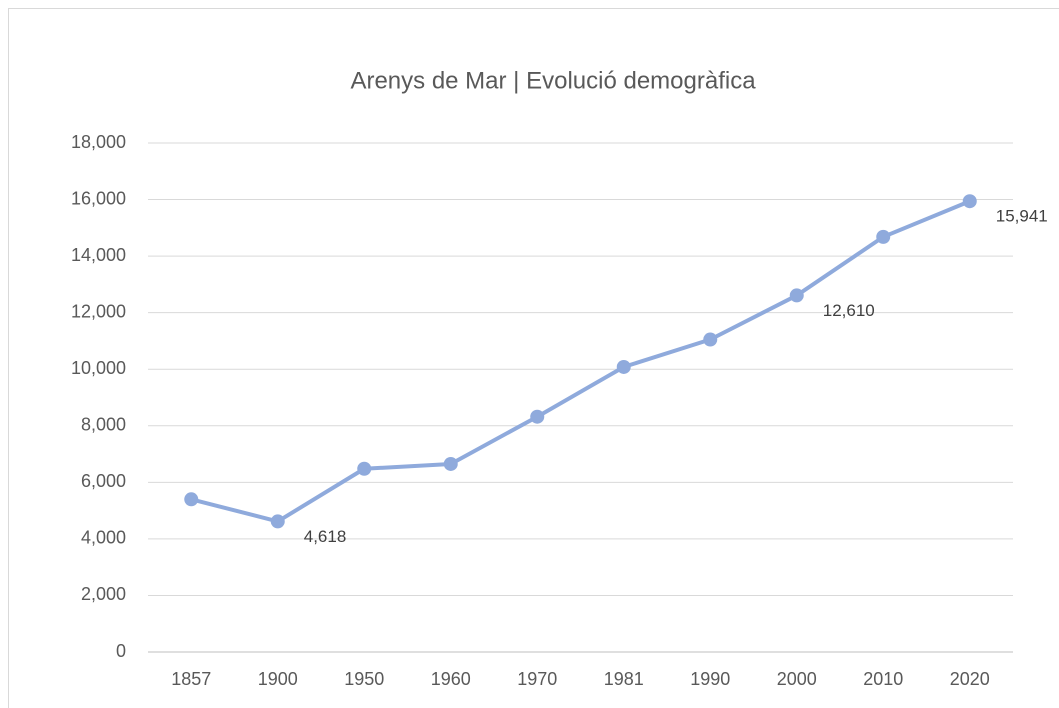 The image size is (1059, 708). I want to click on y-tick-label: 2,000, so click(103, 594).